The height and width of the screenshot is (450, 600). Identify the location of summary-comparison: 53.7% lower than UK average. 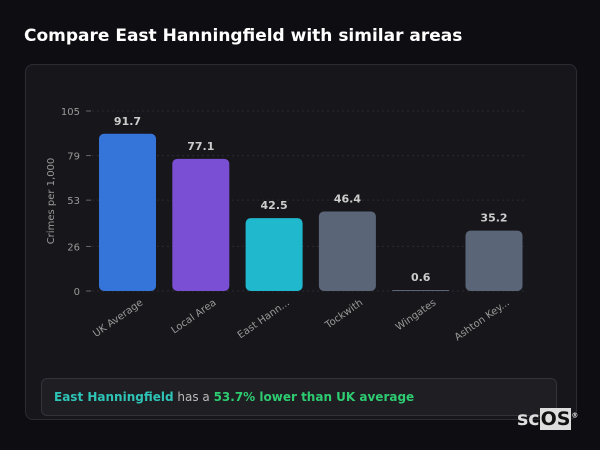
(314, 397).